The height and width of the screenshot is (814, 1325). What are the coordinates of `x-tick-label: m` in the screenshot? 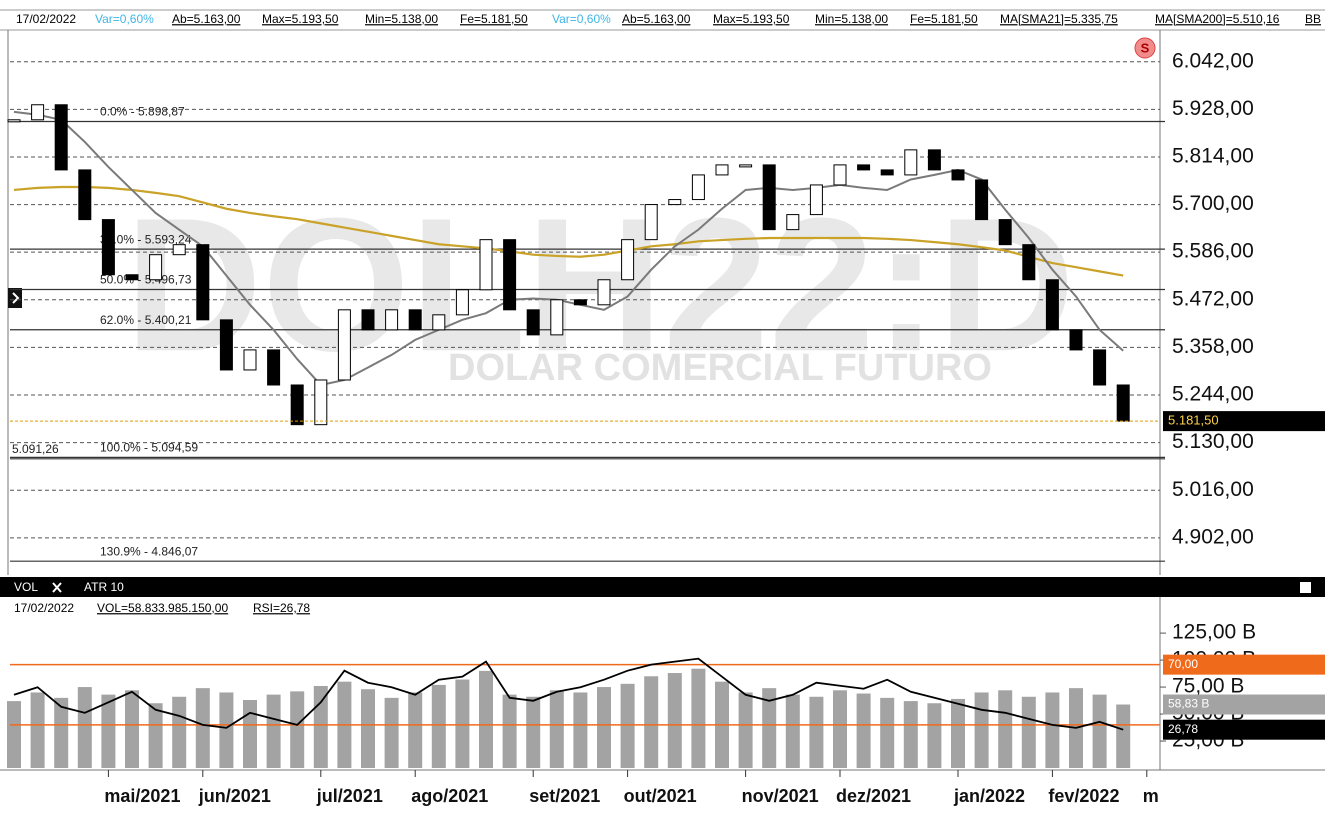 It's located at (1151, 796).